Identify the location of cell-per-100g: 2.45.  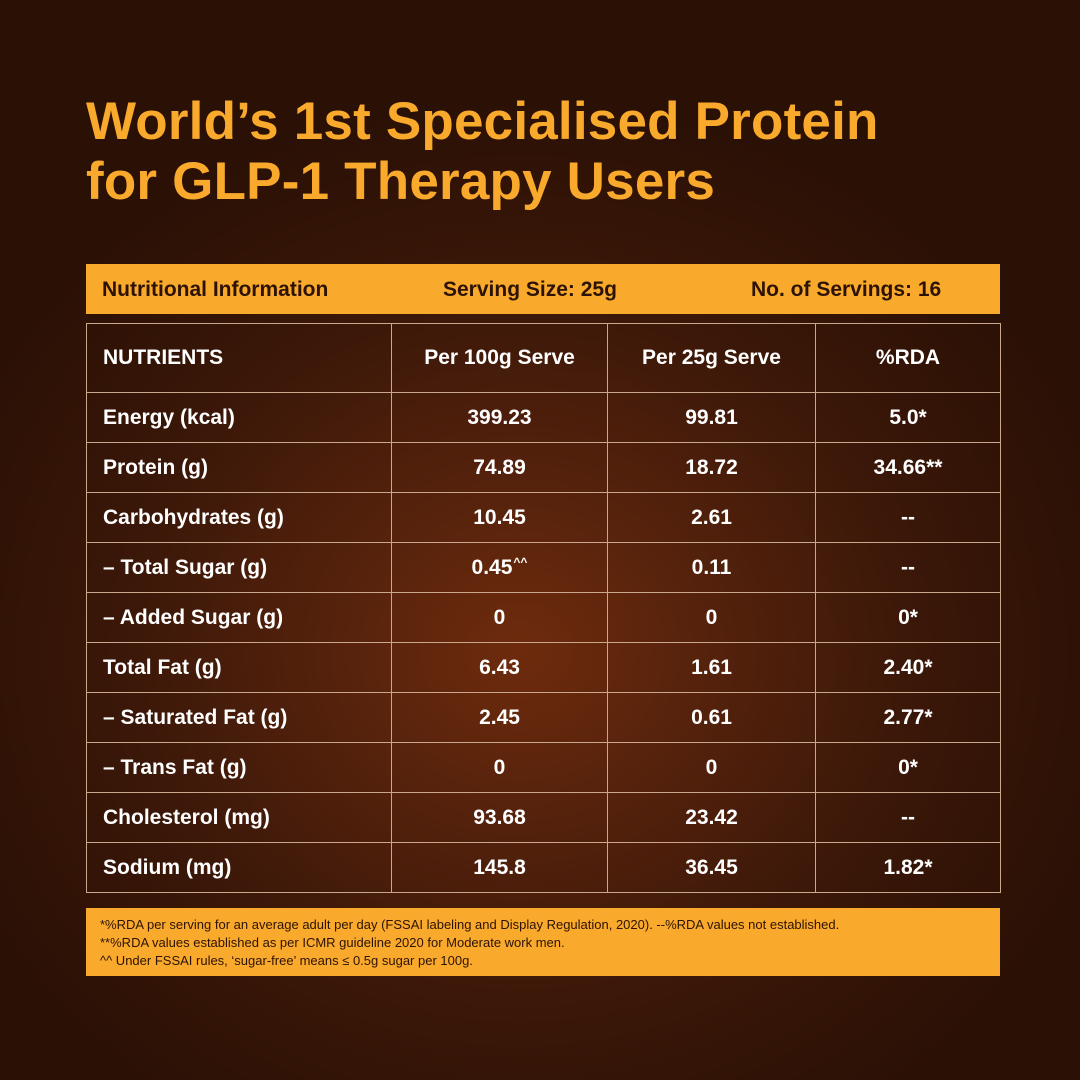
(499, 717).